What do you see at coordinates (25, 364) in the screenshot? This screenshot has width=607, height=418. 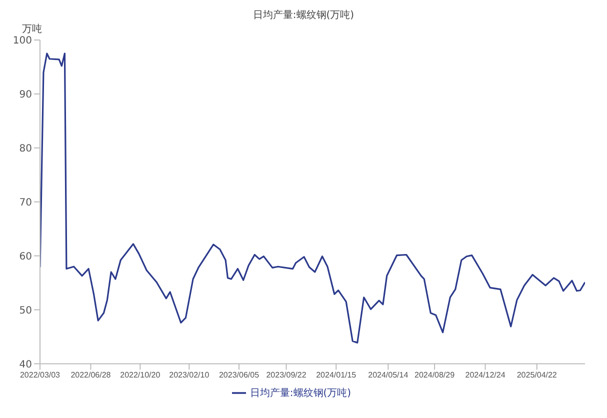 I see `y-tick-label: 40` at bounding box center [25, 364].